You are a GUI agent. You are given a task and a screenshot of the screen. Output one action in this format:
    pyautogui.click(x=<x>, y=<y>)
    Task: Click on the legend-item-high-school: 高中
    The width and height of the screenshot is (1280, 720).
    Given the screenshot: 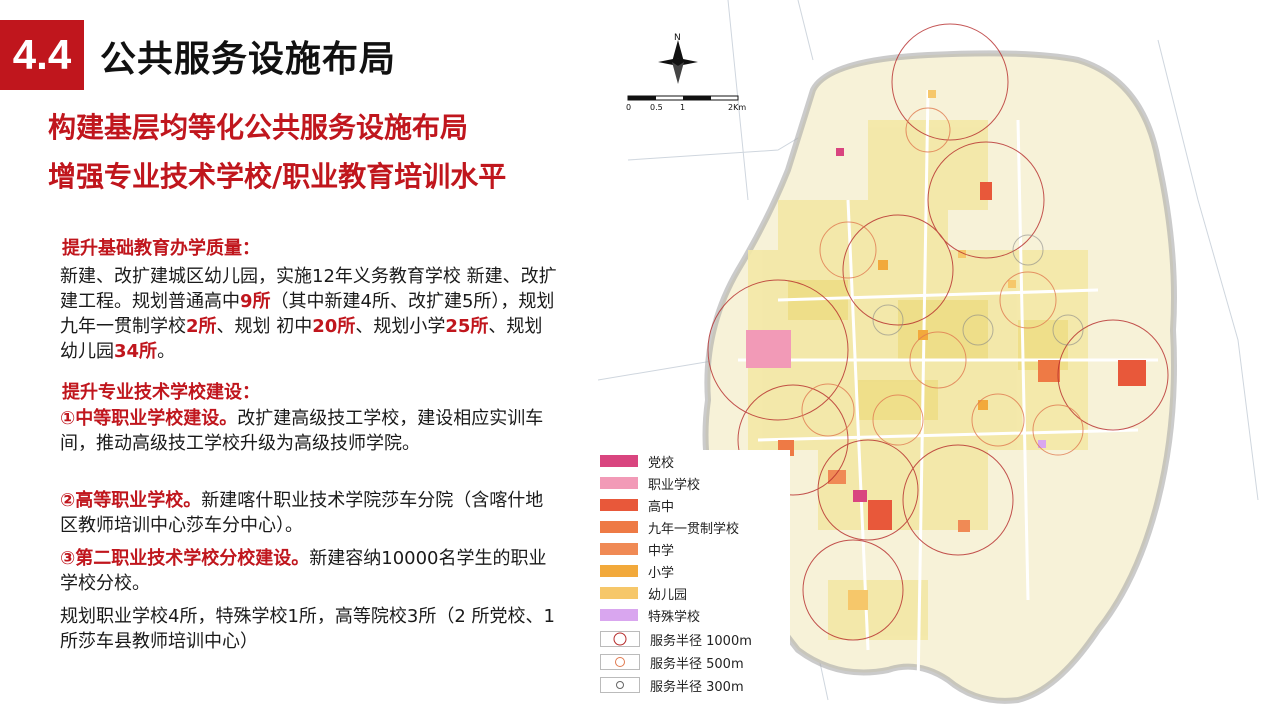 What is the action you would take?
    pyautogui.click(x=637, y=505)
    